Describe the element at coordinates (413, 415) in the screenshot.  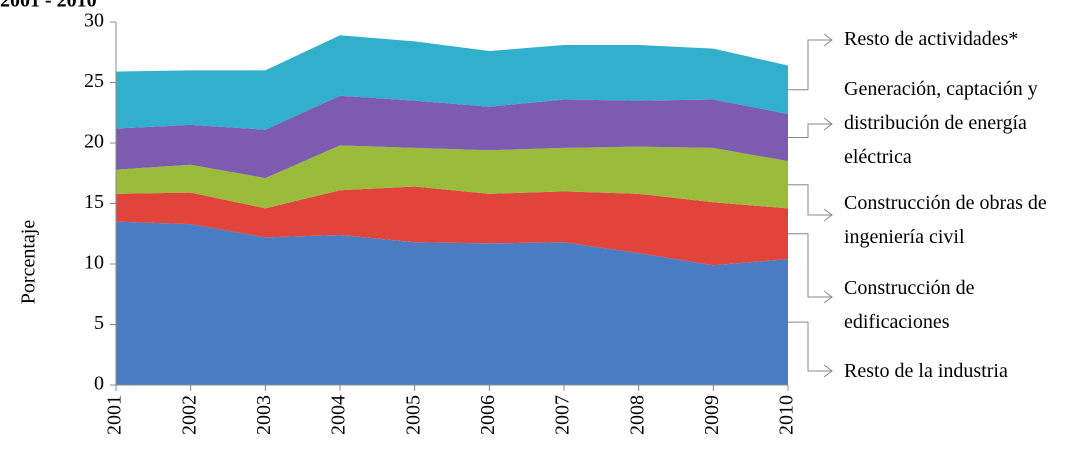
I see `x-tick-label: 2005` at that location.